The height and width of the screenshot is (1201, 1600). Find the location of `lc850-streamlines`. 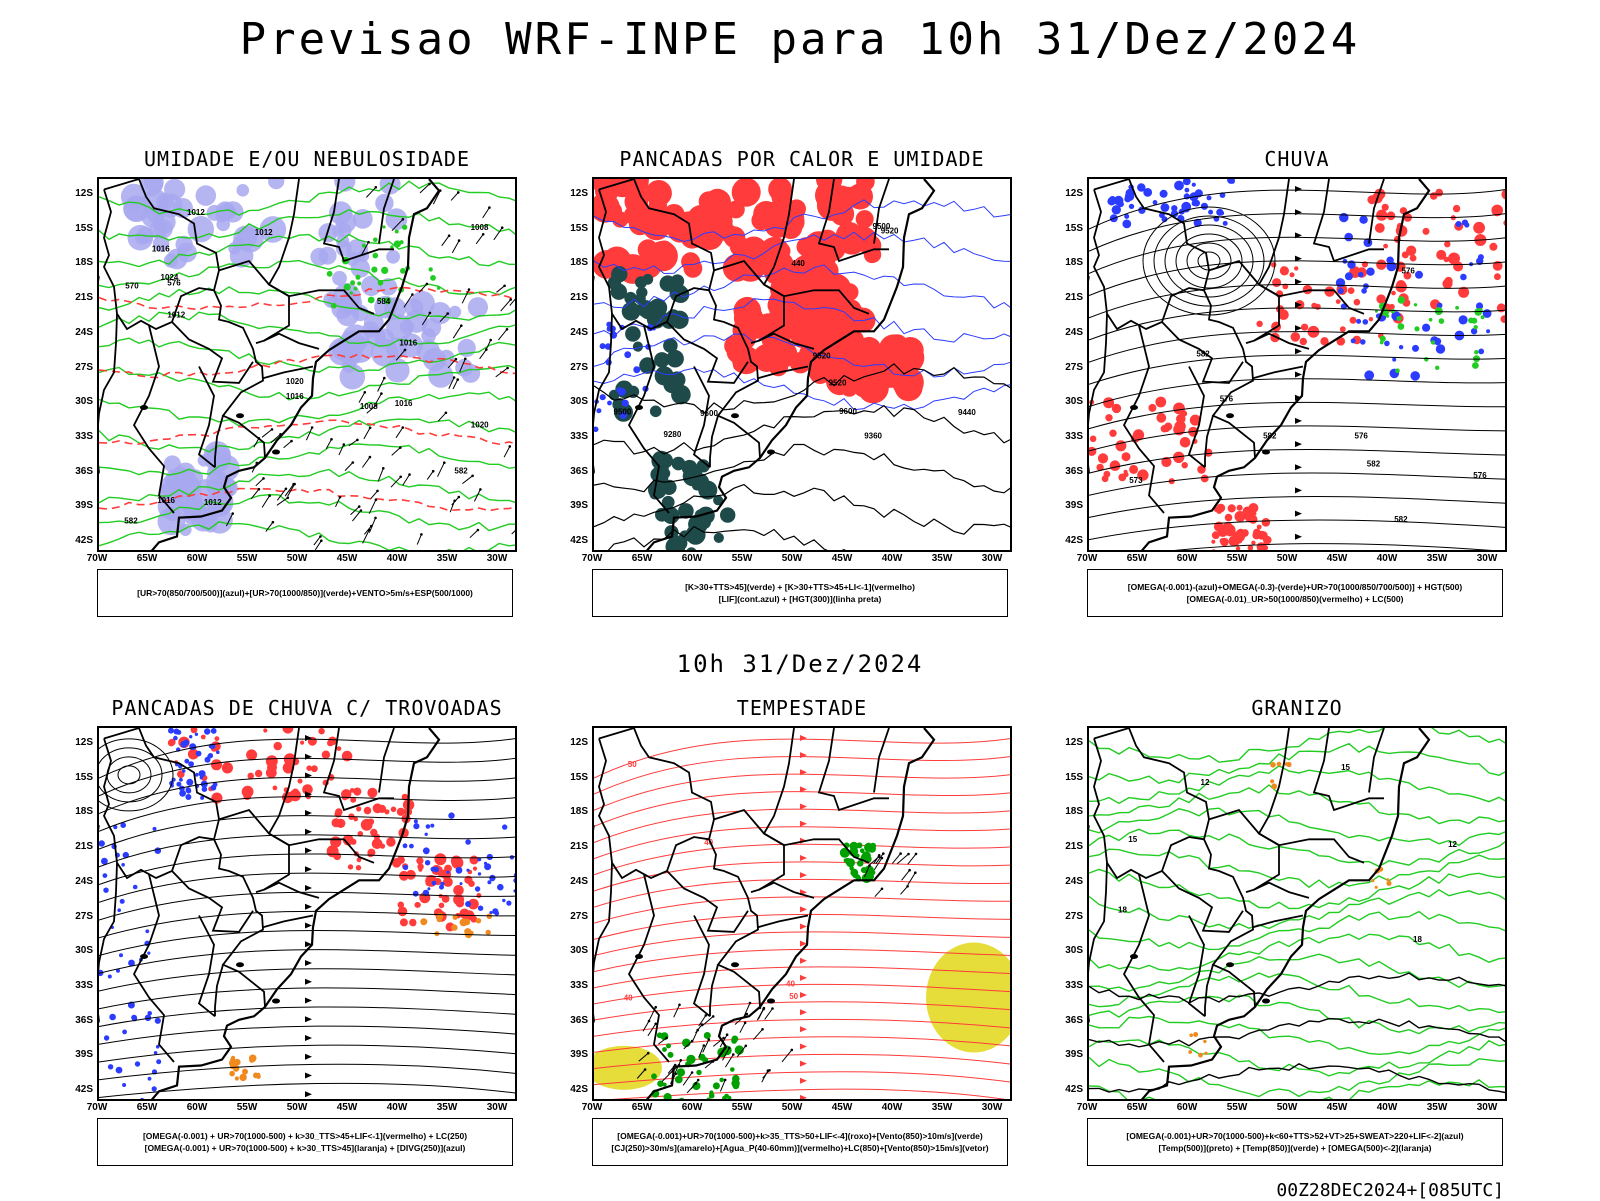

lc850-streamlines is located at coordinates (802, 917).